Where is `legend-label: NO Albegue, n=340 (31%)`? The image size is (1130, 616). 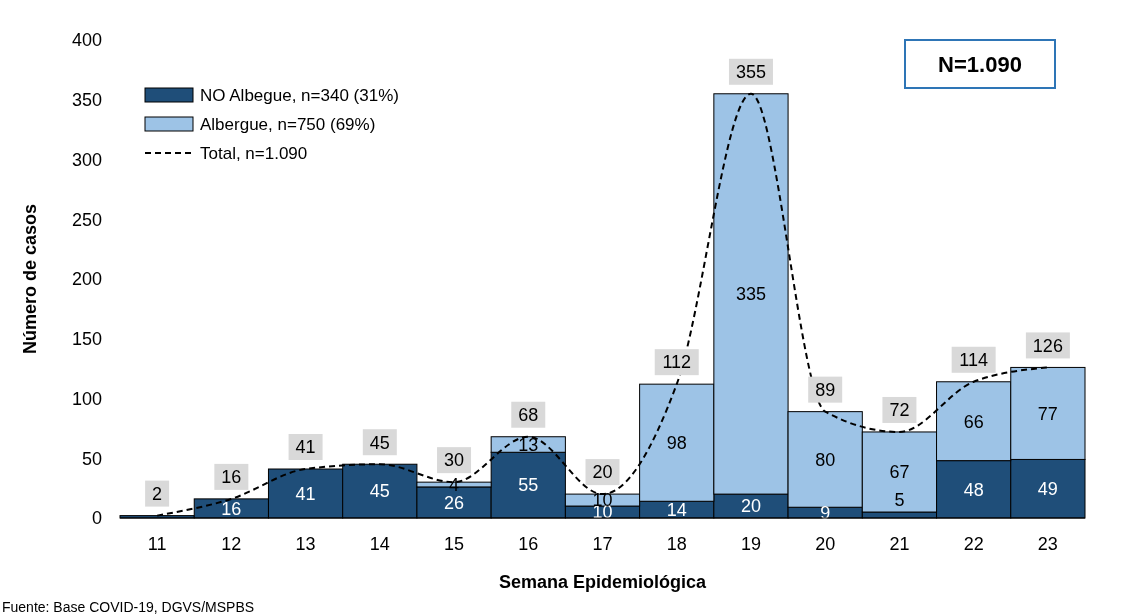
legend-label: NO Albegue, n=340 (31%) is located at coordinates (299, 95).